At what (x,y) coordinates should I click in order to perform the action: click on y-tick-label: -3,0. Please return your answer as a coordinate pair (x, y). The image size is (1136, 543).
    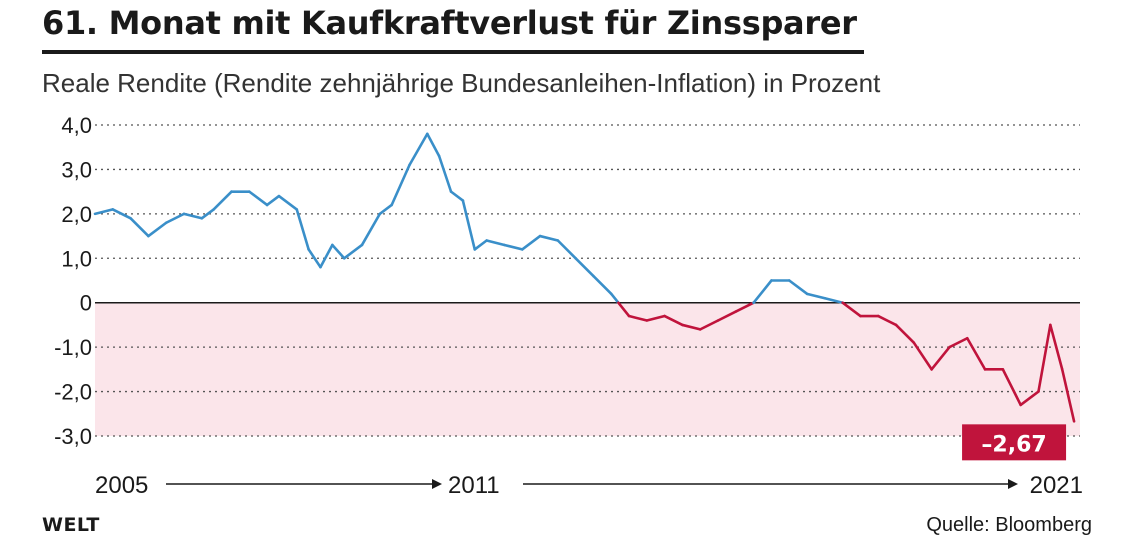
    Looking at the image, I should click on (73, 436).